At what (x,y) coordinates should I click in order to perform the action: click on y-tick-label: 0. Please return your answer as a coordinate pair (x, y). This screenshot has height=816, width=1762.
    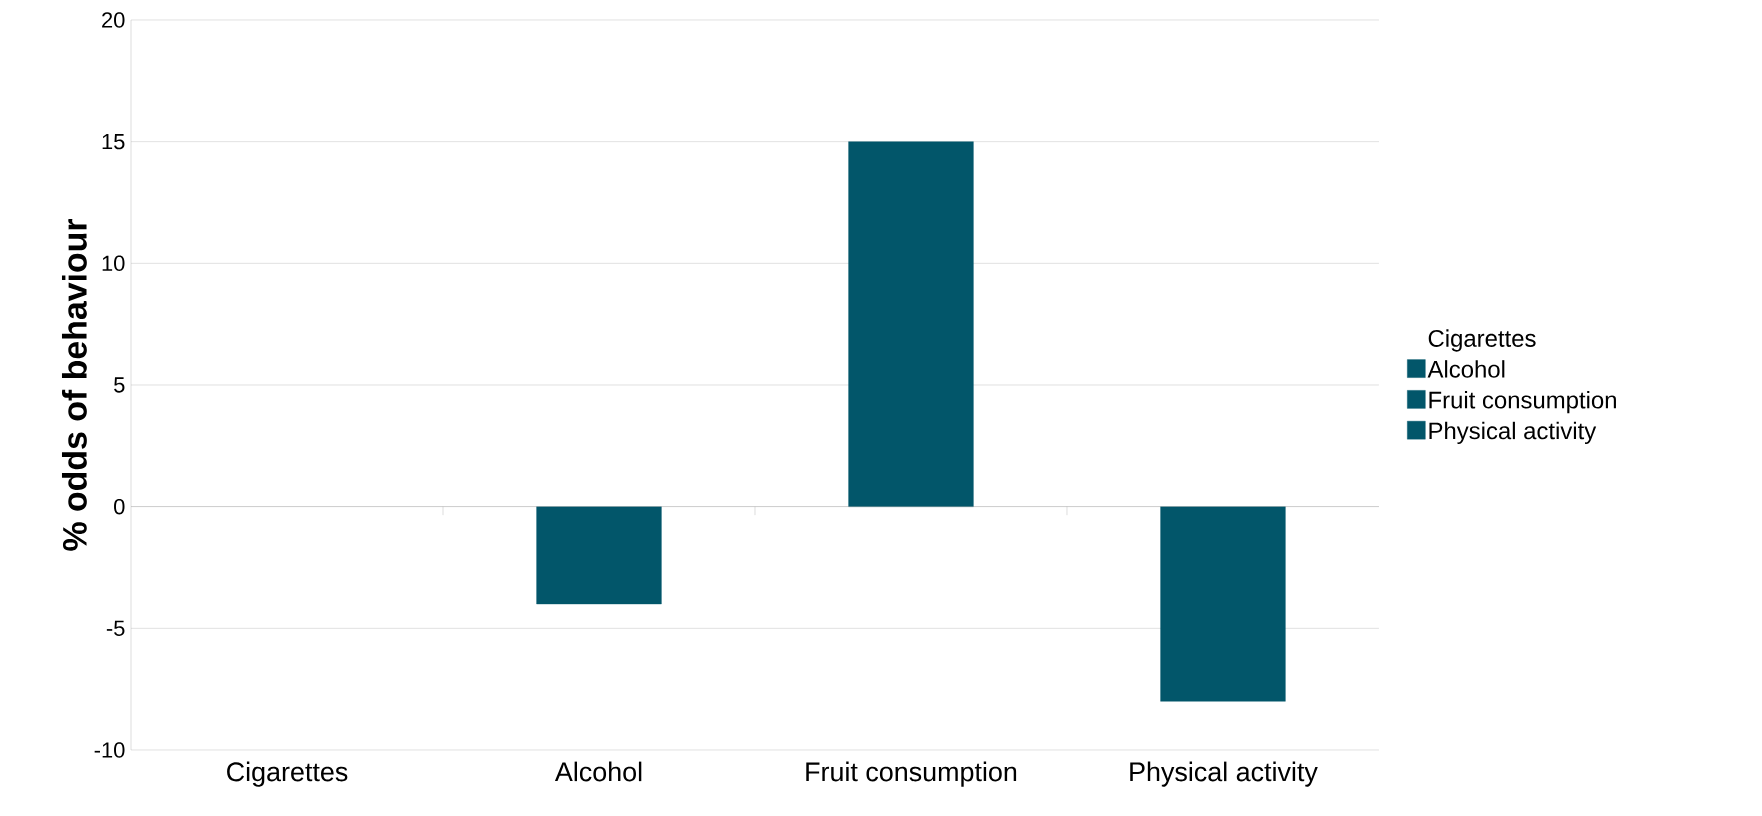
    Looking at the image, I should click on (119, 506).